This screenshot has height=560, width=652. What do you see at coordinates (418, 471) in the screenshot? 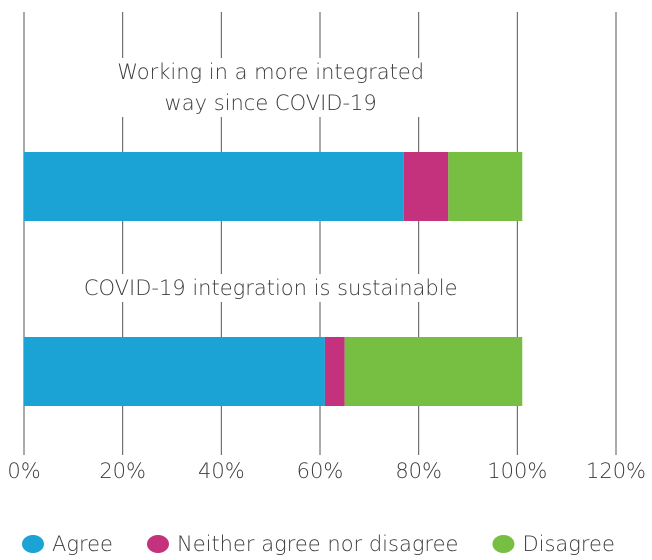
I see `x-tick-label: 80%` at bounding box center [418, 471].